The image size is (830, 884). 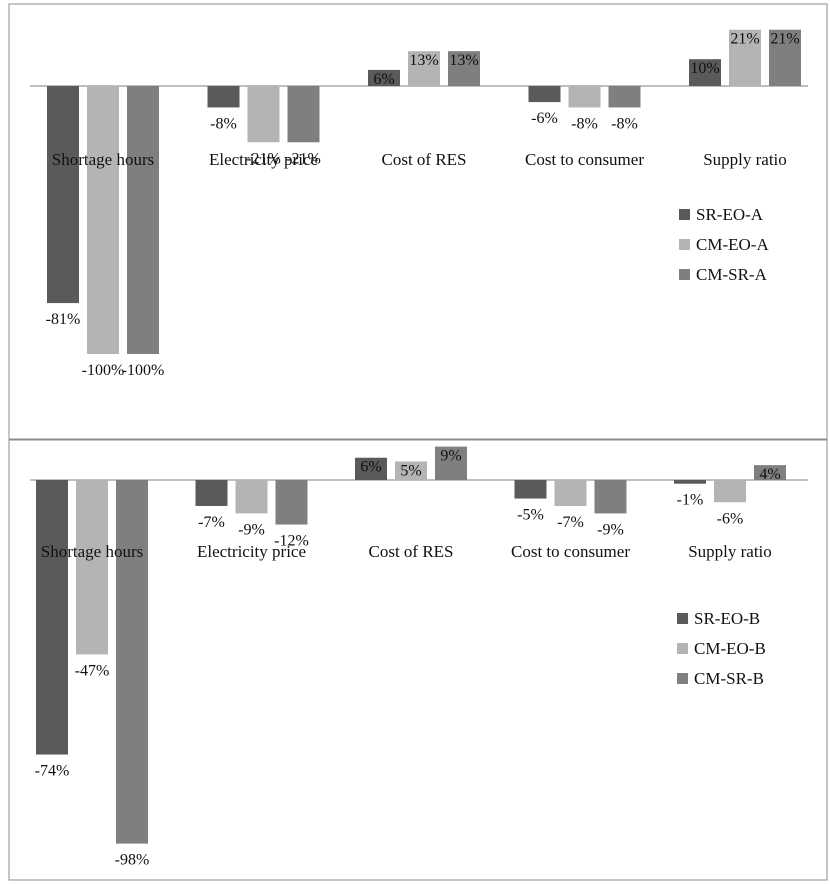 I want to click on data-label: -47%, so click(x=92, y=670).